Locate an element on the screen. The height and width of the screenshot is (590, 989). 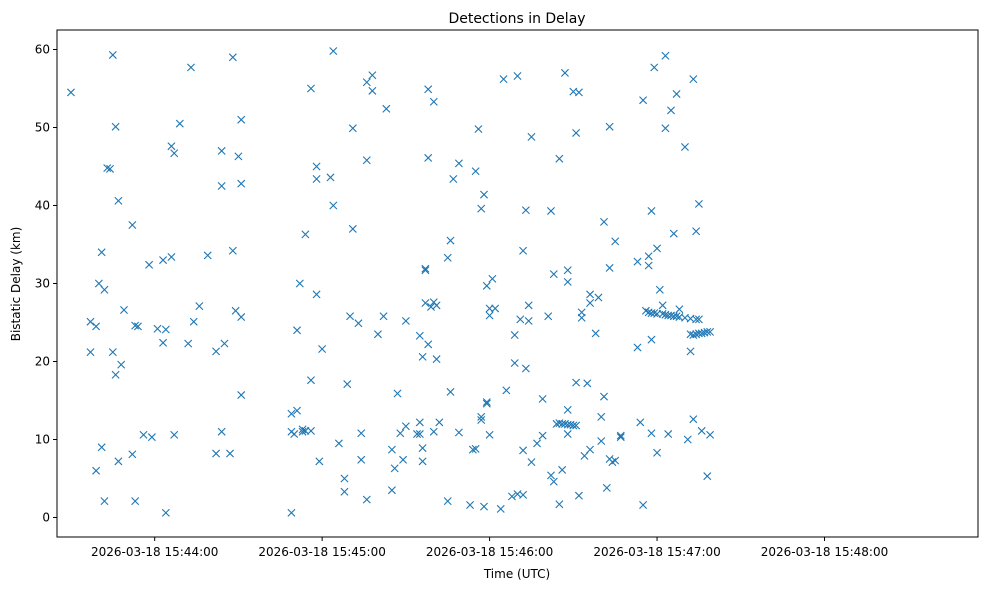
x-tick-label: 2026-03-18 15:45:00 is located at coordinates (321, 552).